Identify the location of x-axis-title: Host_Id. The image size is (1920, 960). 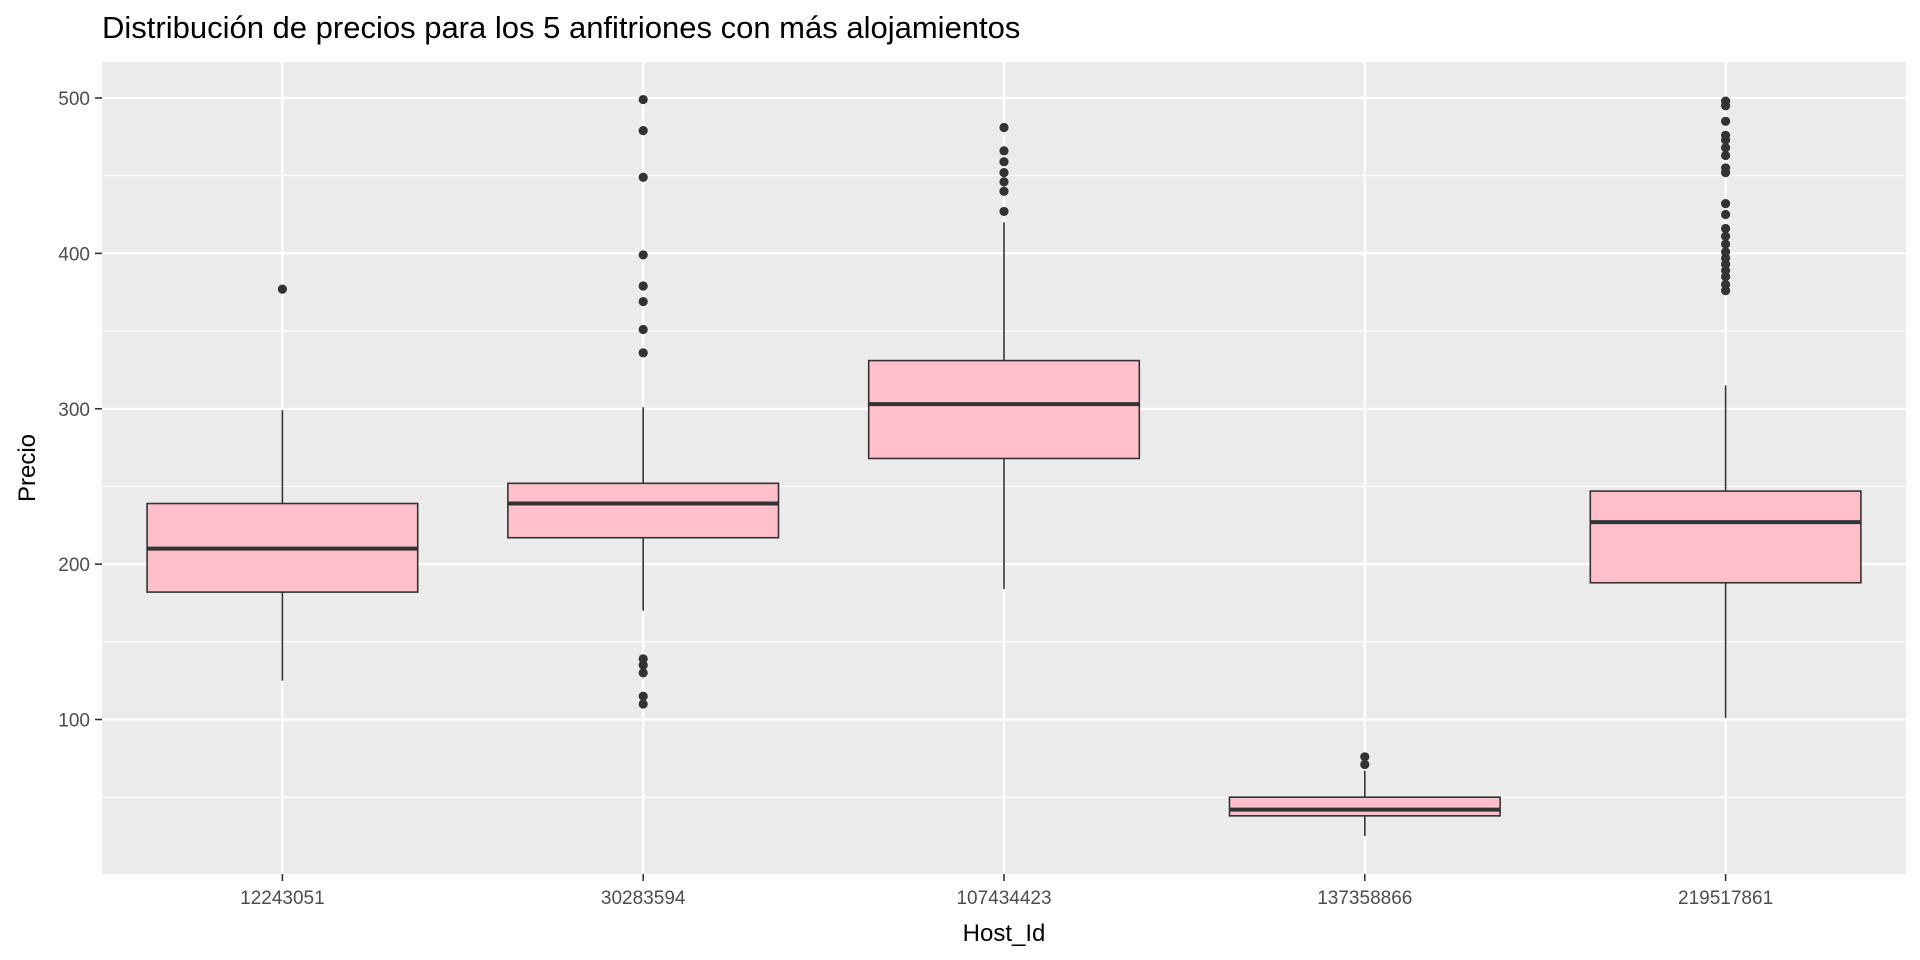
(1004, 933).